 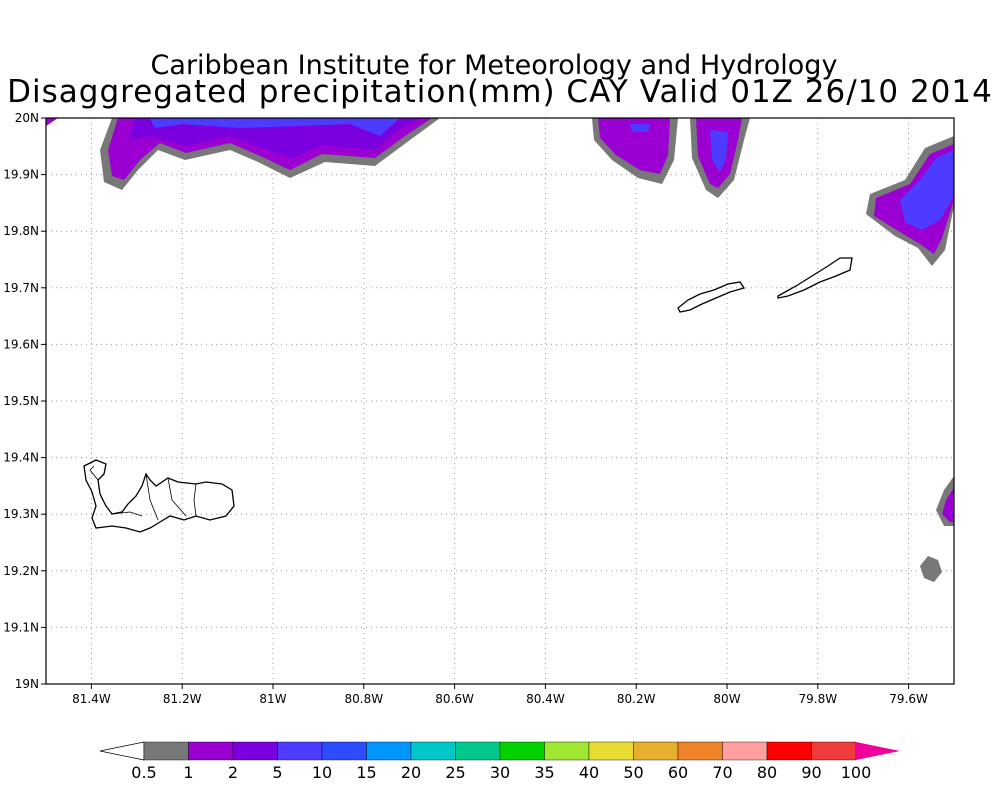 I want to click on colorbar-label: 5, so click(x=277, y=772).